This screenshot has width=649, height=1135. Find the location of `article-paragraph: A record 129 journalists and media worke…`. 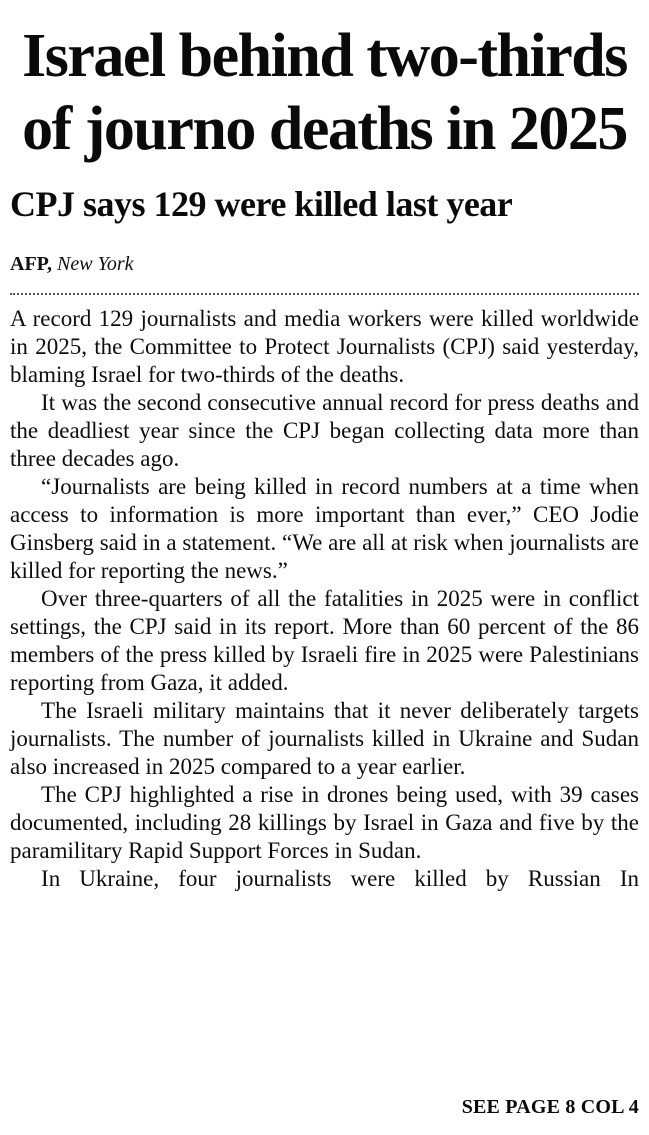

article-paragraph: A record 129 journalists and media worke… is located at coordinates (324, 346).